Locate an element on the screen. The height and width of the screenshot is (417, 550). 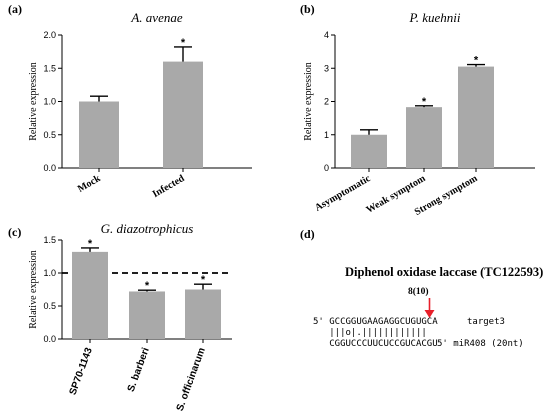
category-label: Mock is located at coordinates (89, 184).